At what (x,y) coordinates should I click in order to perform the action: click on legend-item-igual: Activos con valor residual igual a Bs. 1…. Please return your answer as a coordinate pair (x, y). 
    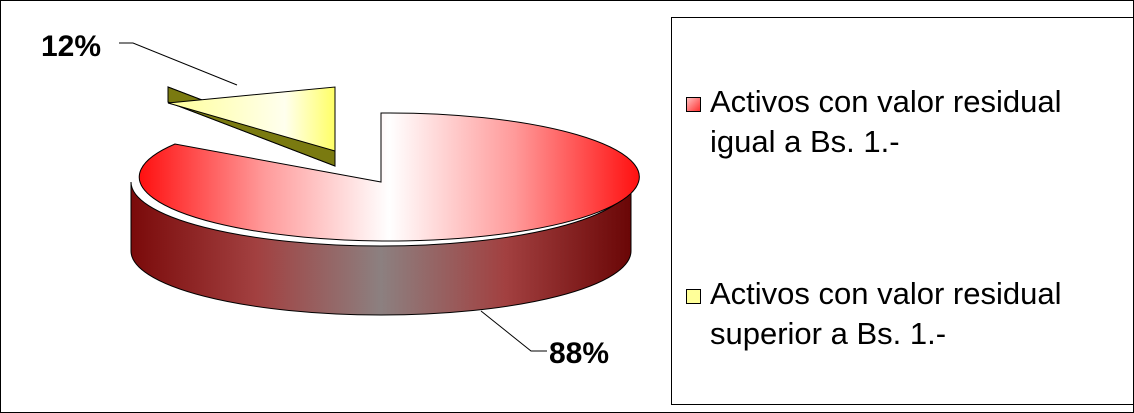
    Looking at the image, I should click on (909, 122).